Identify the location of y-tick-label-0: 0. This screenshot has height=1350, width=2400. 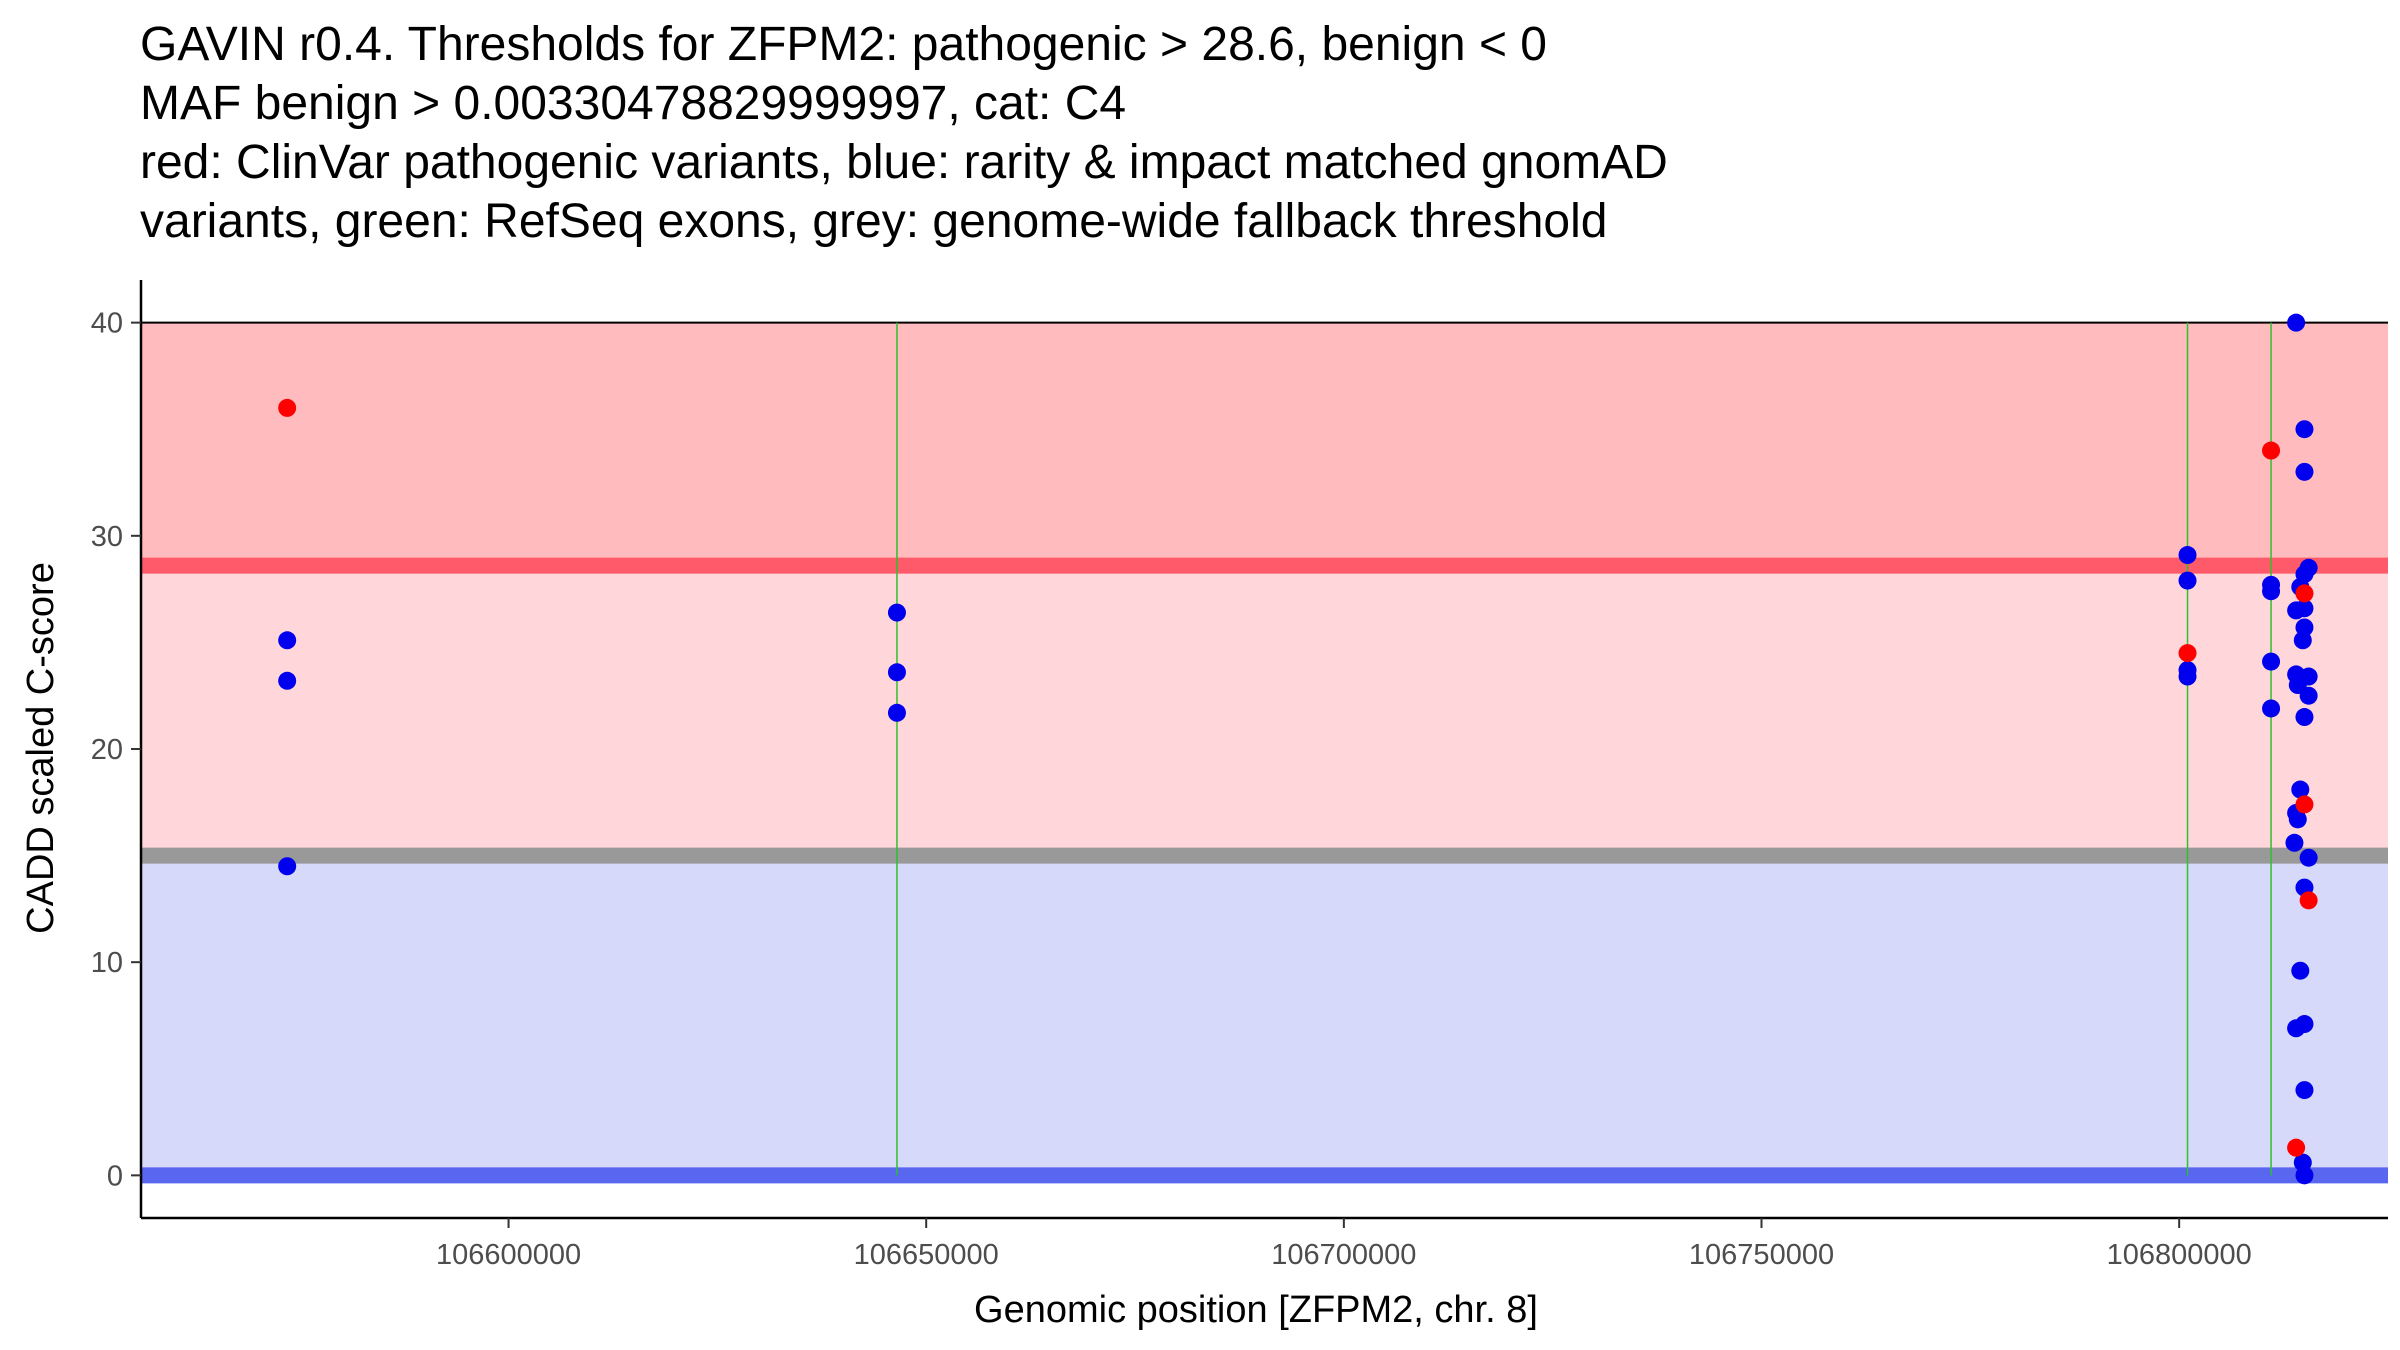
(115, 1176).